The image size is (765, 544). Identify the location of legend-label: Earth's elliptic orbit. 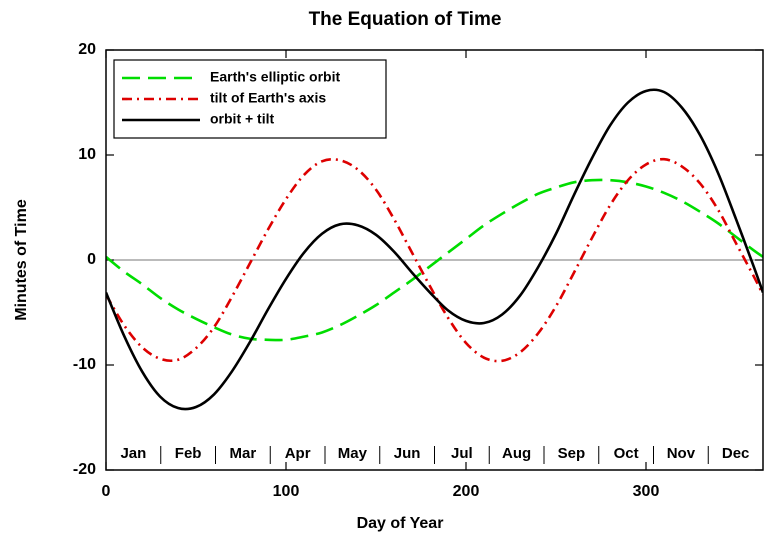
(275, 77).